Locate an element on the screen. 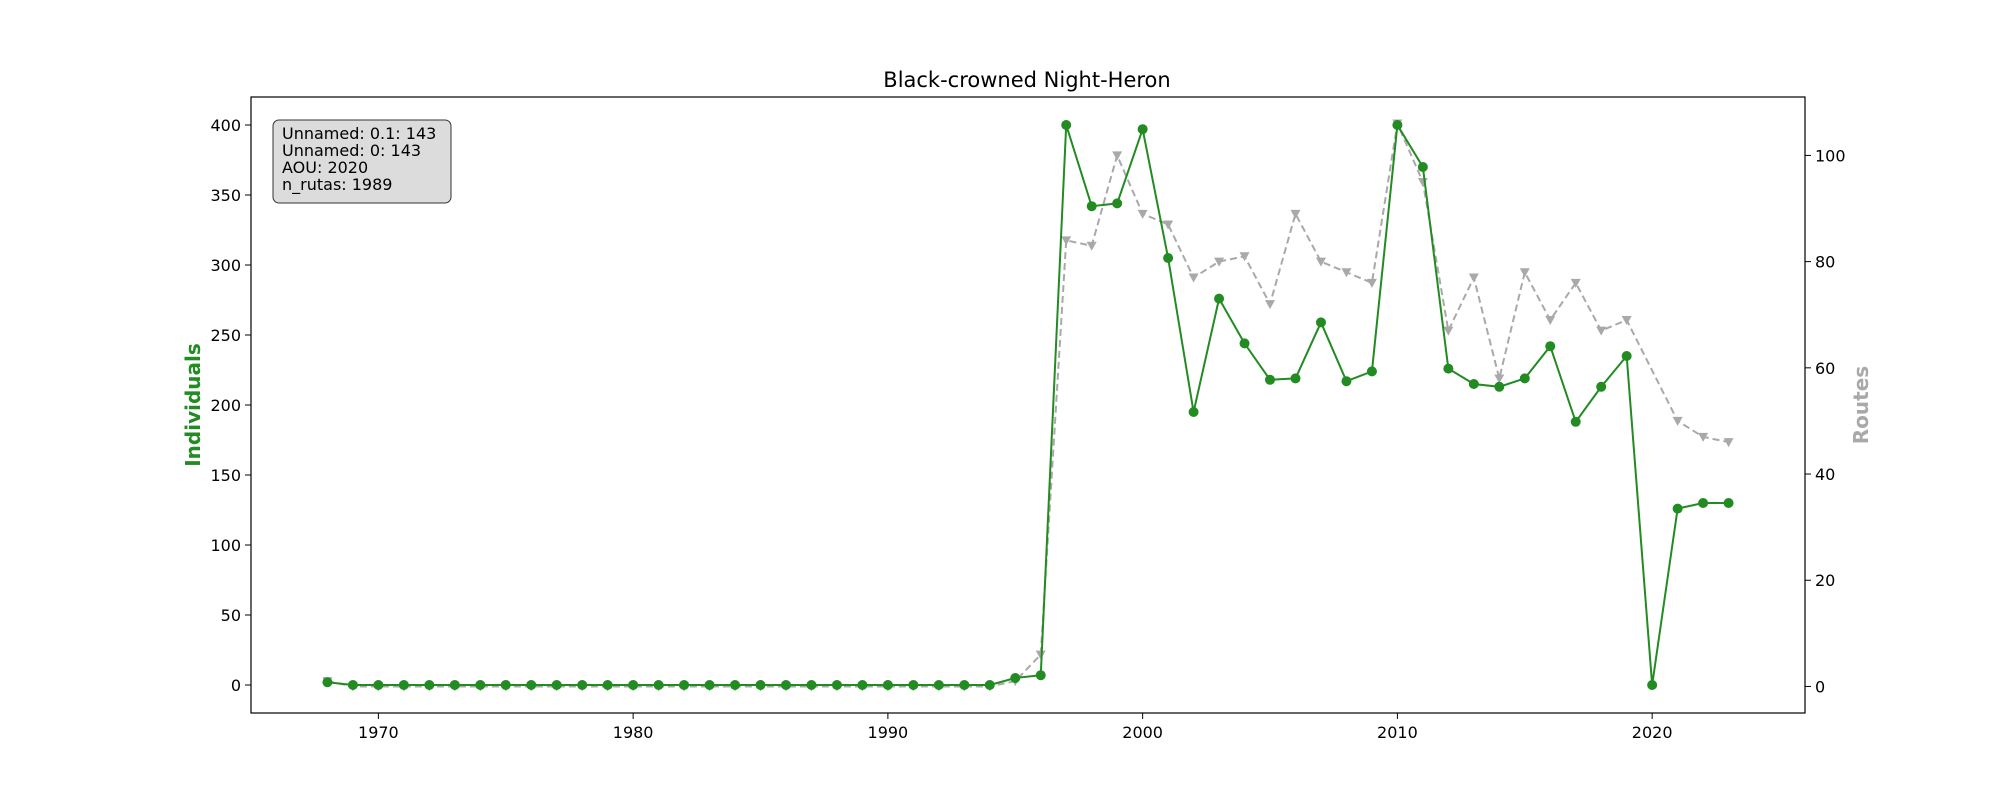  y-left-tick-label: 0 is located at coordinates (236, 685).